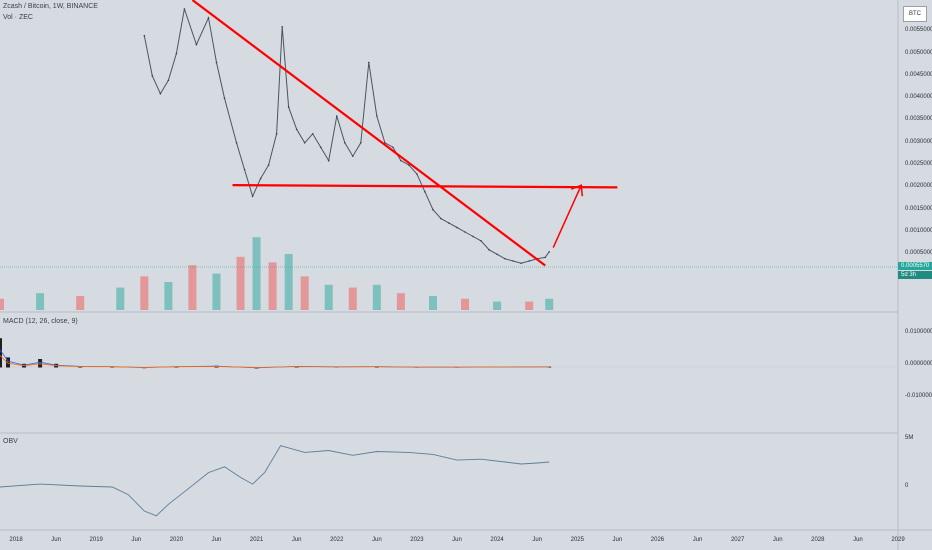 This screenshot has height=550, width=932. I want to click on time-axis-tick: 2019, so click(96, 540).